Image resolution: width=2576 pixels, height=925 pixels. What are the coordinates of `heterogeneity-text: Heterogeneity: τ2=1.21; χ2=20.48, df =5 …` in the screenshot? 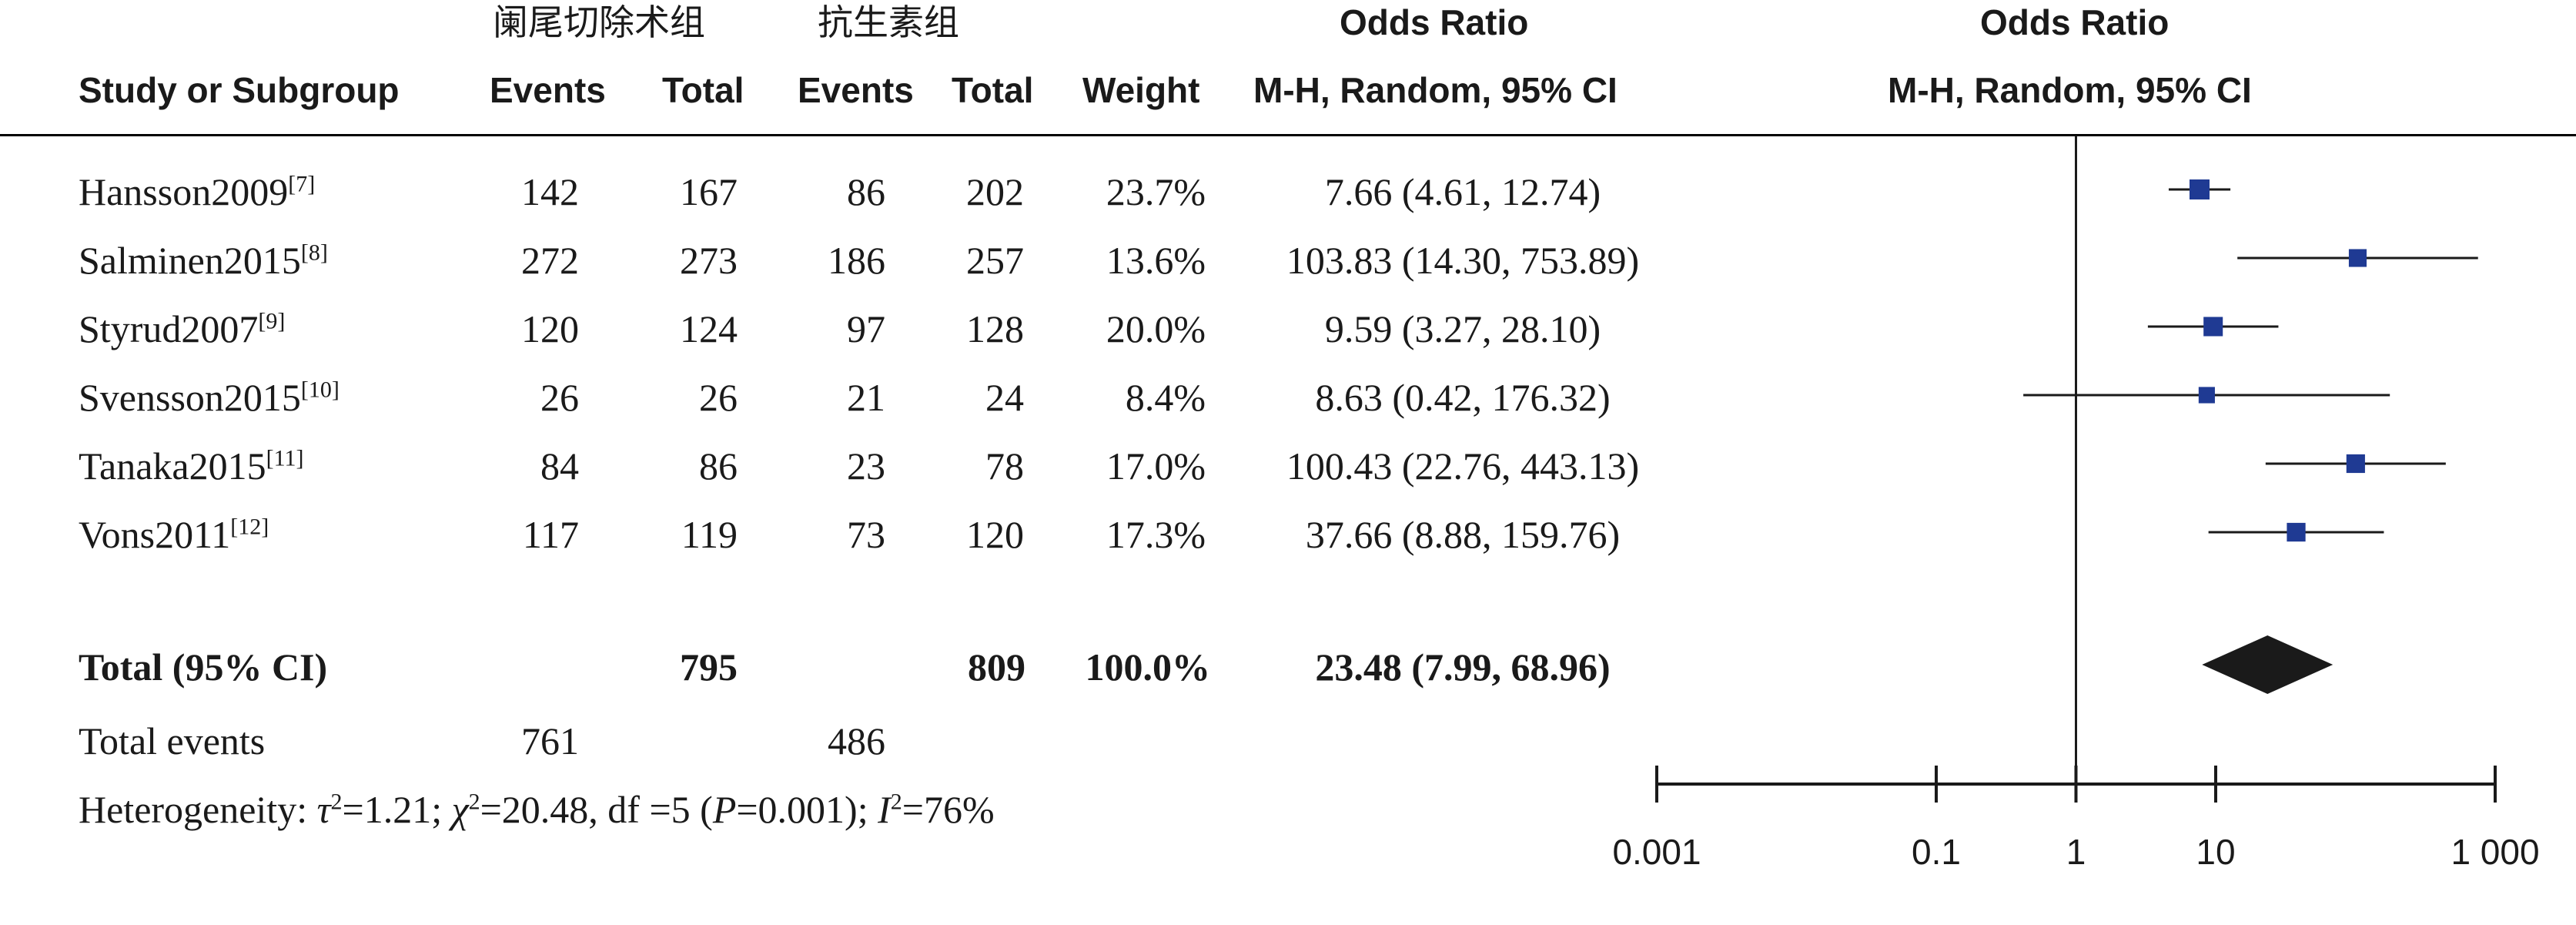 It's located at (537, 809).